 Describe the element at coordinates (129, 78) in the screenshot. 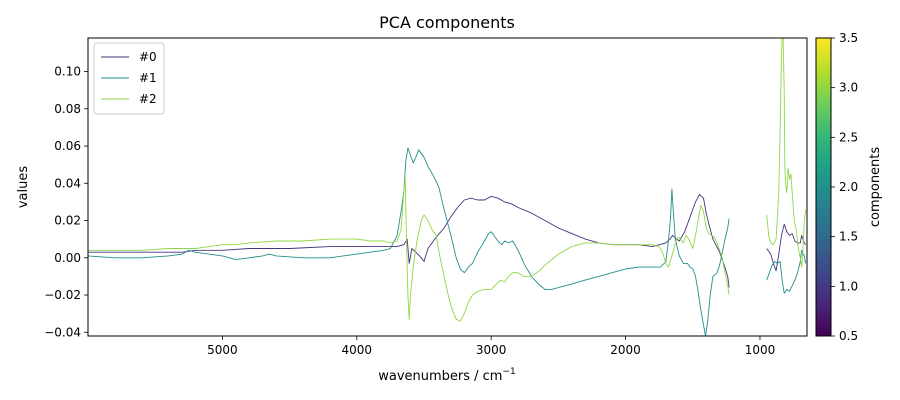

I see `legend: #0 #1 #2` at that location.